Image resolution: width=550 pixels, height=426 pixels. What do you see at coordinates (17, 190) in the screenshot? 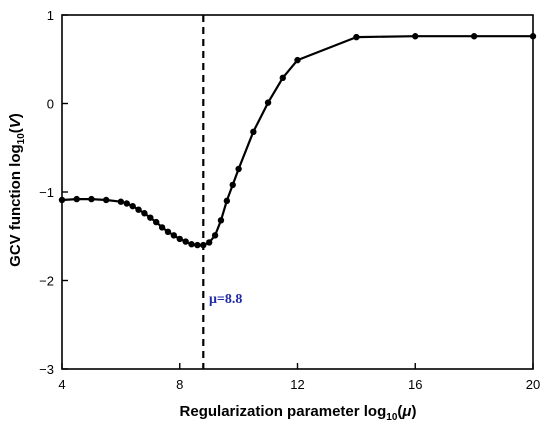
I see `y-axis-title: GCV function log10(V)` at bounding box center [17, 190].